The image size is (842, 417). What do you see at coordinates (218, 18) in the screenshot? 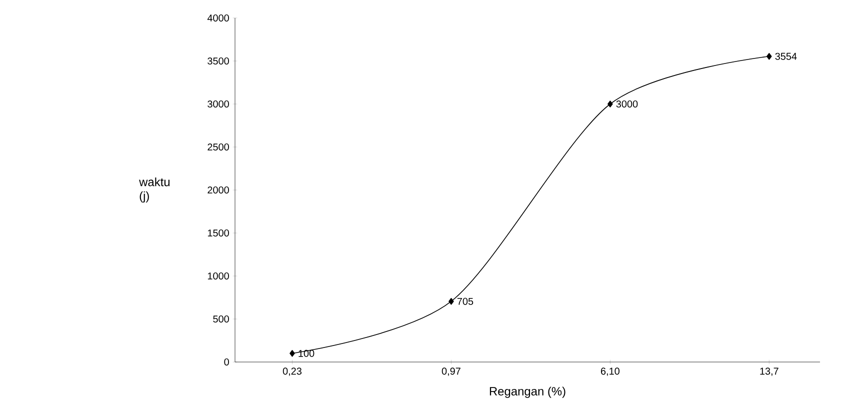
I see `y-tick-label: 4000` at bounding box center [218, 18].